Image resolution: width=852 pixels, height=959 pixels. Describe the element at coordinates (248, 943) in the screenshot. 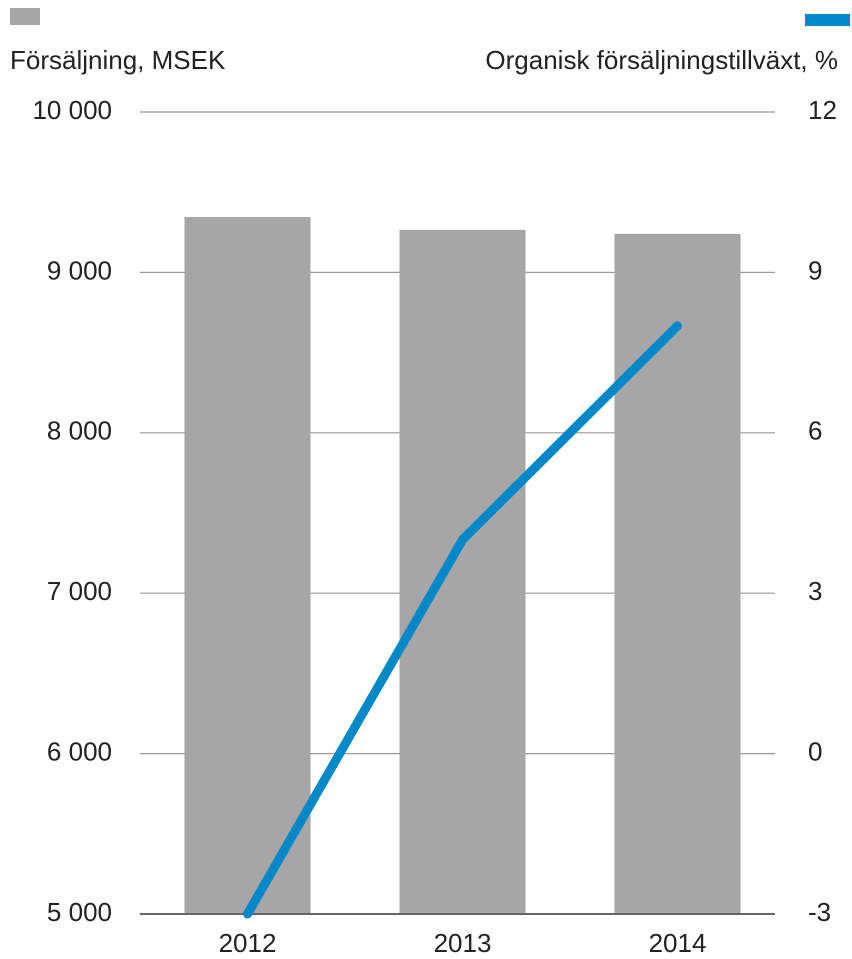

I see `x-tick-label: 2012` at that location.